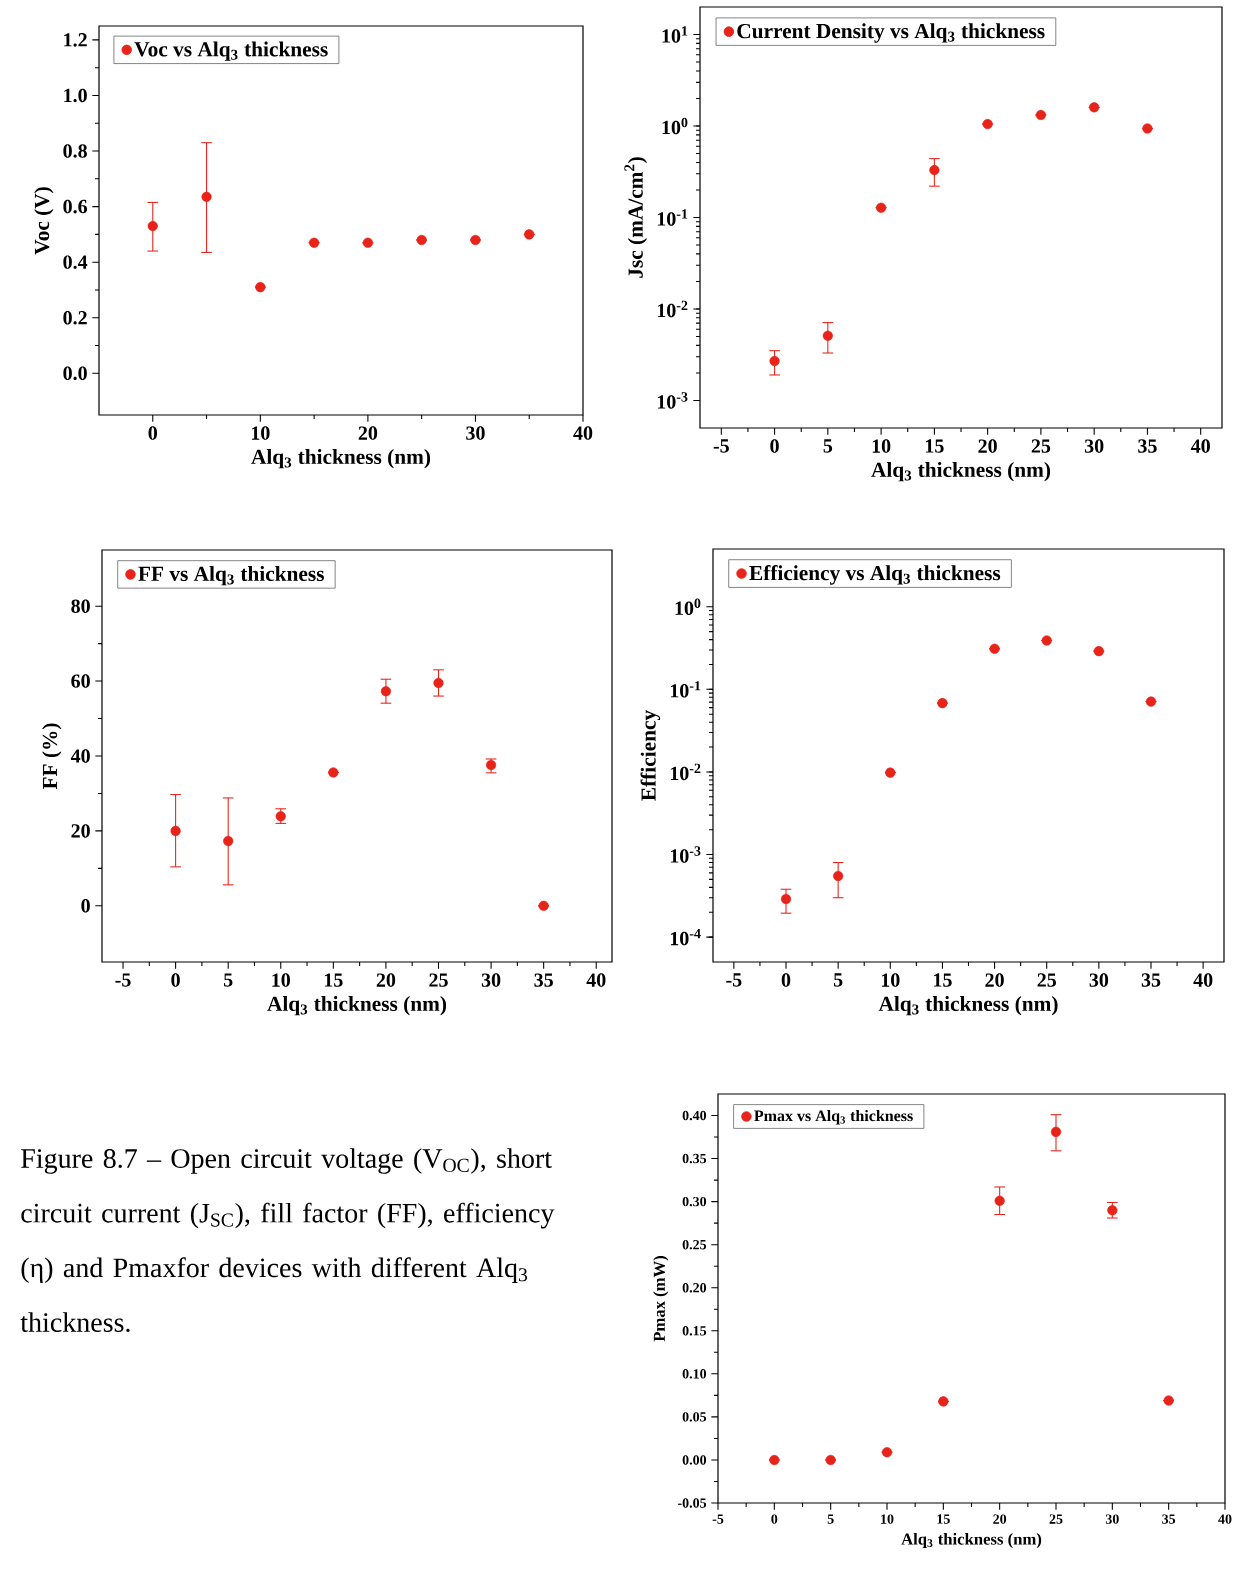 The width and height of the screenshot is (1244, 1575). Describe the element at coordinates (692, 1503) in the screenshot. I see `y-tick-label: -0.05` at that location.